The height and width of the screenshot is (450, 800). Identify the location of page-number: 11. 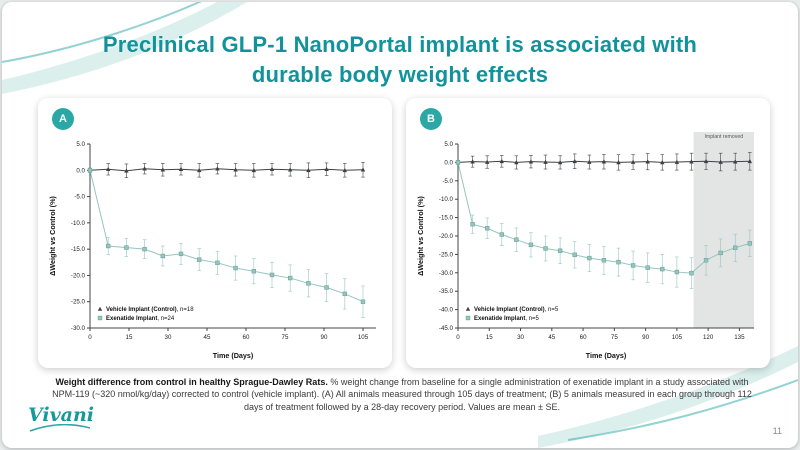
(777, 431).